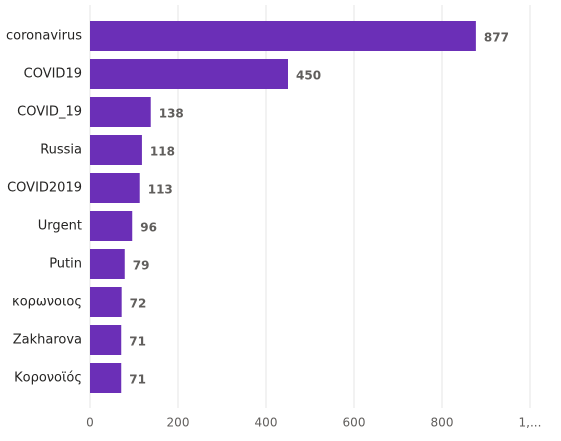  Describe the element at coordinates (178, 423) in the screenshot. I see `x-tick-label: 200` at that location.